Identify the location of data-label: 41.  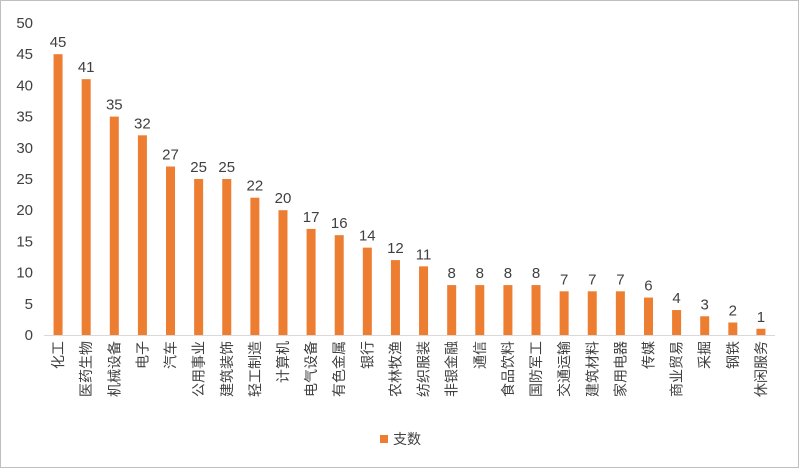
(86, 67).